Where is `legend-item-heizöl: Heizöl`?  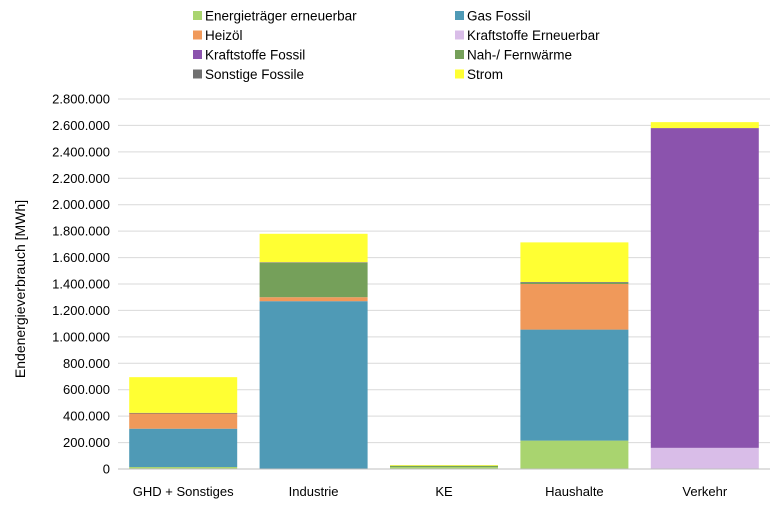
legend-item-heizöl: Heizöl is located at coordinates (218, 35).